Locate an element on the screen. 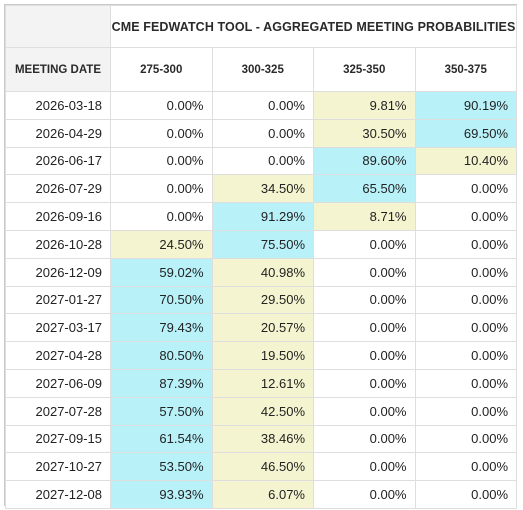  probability-cell: 30.50% is located at coordinates (364, 133).